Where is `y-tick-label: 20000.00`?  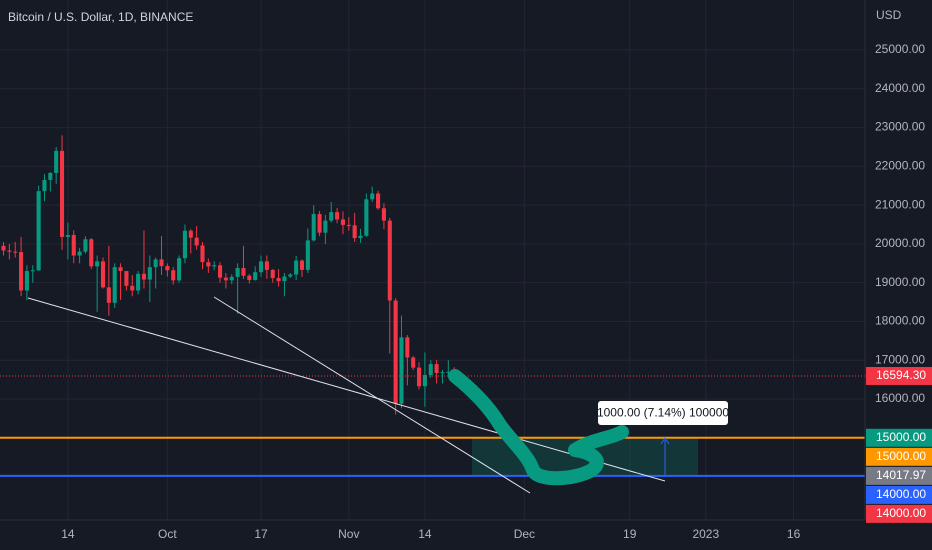
y-tick-label: 20000.00 is located at coordinates (900, 243).